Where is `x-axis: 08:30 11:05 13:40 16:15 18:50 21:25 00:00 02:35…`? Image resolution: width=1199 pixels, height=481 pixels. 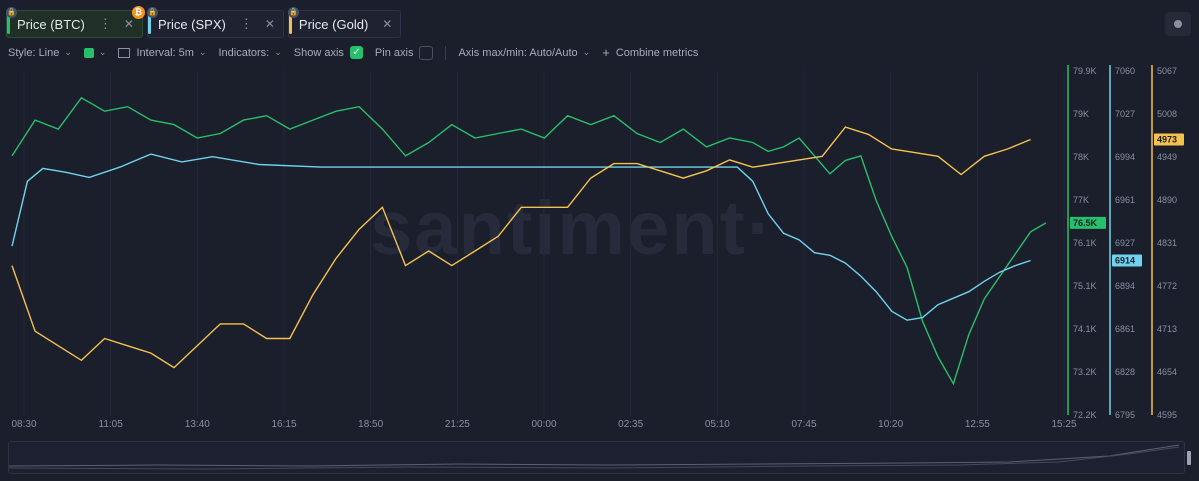
x-axis: 08:30 11:05 13:40 16:15 18:50 21:25 00:00 02:35… is located at coordinates (543, 424).